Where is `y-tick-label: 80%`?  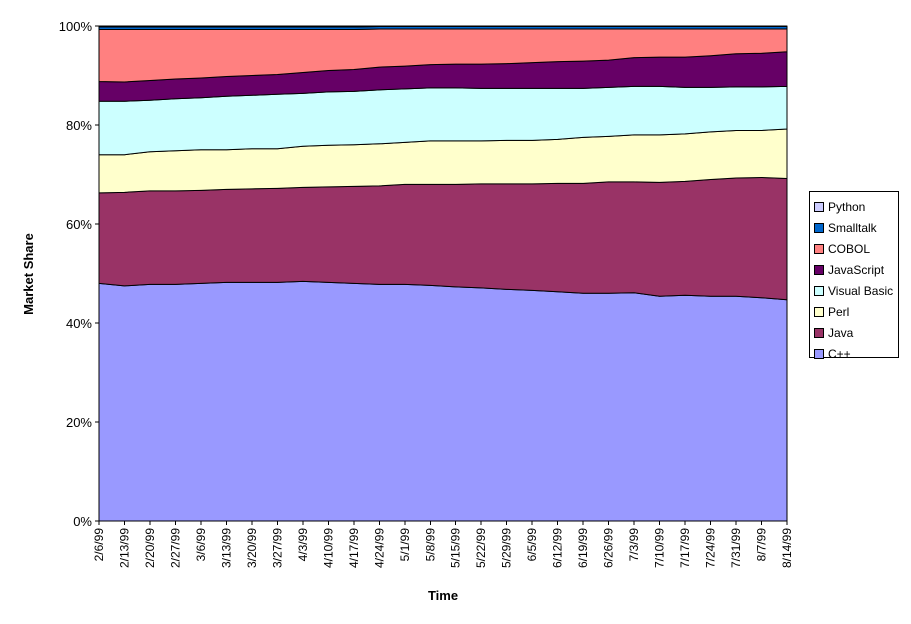
y-tick-label: 80% is located at coordinates (79, 125).